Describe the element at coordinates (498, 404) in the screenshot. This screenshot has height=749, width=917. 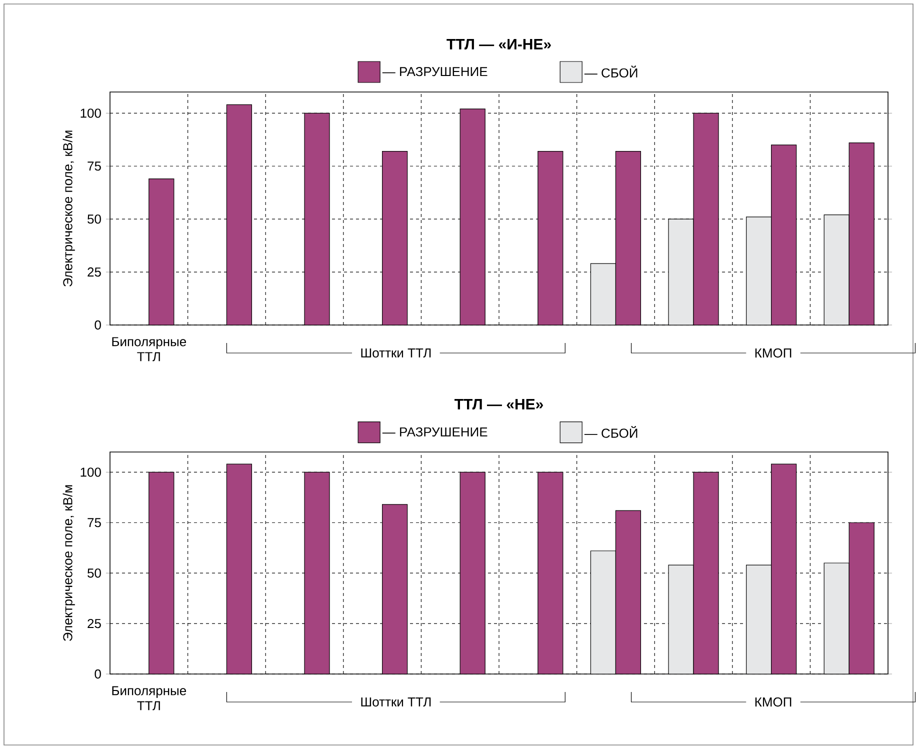
I see `chart-title: ТТЛ — «НЕ»` at that location.